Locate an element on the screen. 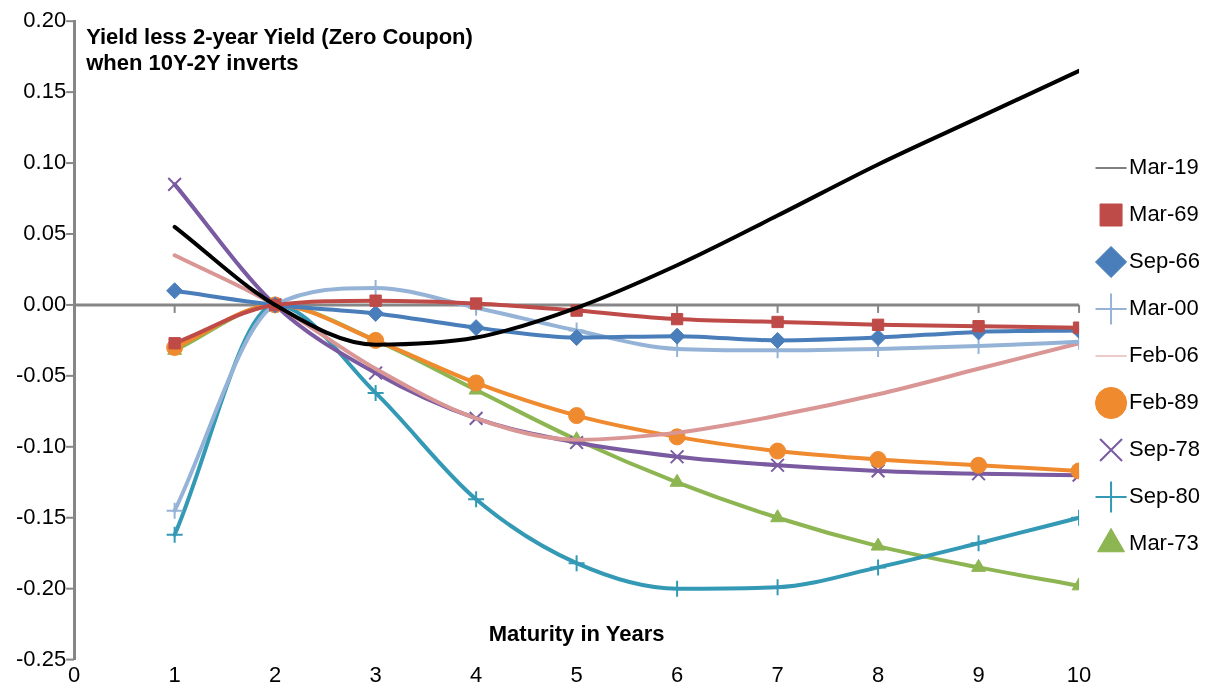  x-tick-label: 5 is located at coordinates (576, 674).